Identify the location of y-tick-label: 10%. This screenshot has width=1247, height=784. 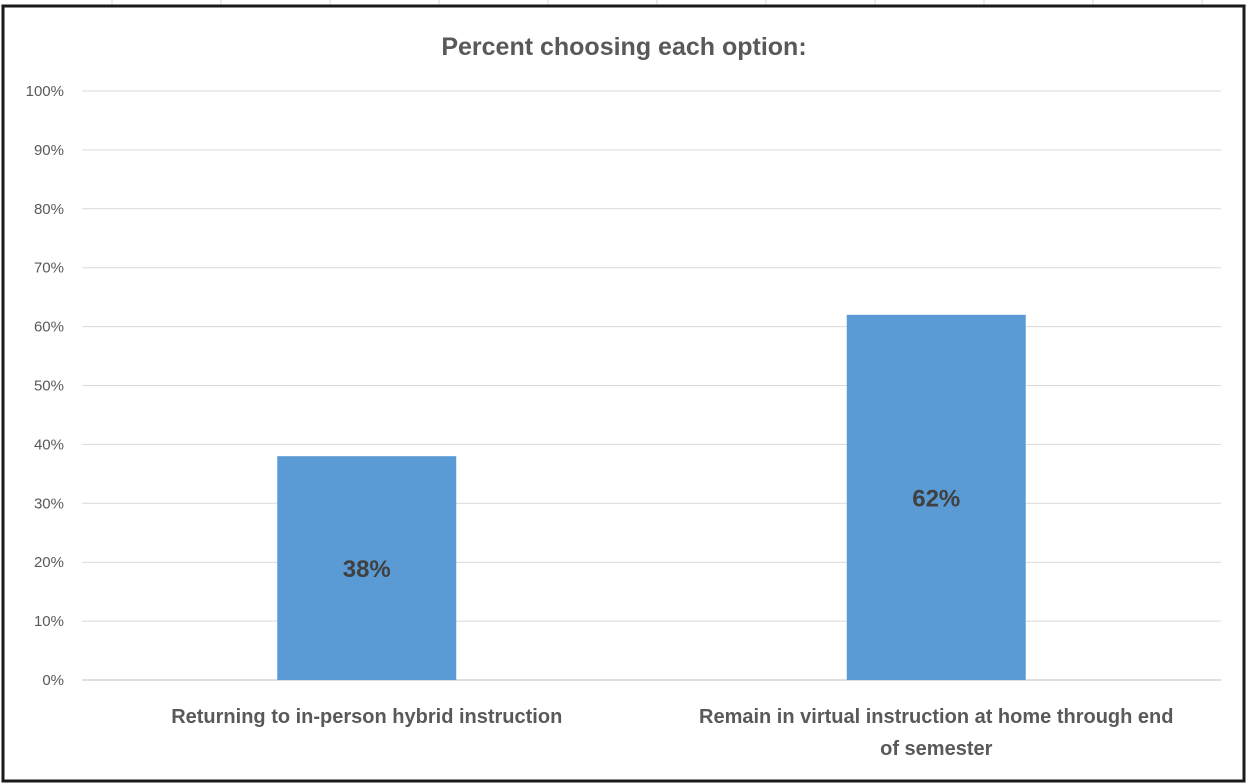
(49, 621).